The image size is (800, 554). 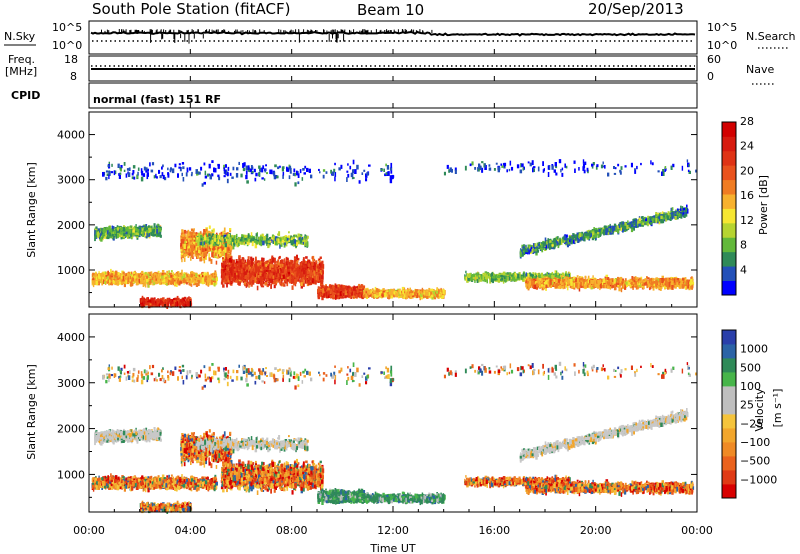 I want to click on freq-unit: [MHz], so click(x=21, y=71).